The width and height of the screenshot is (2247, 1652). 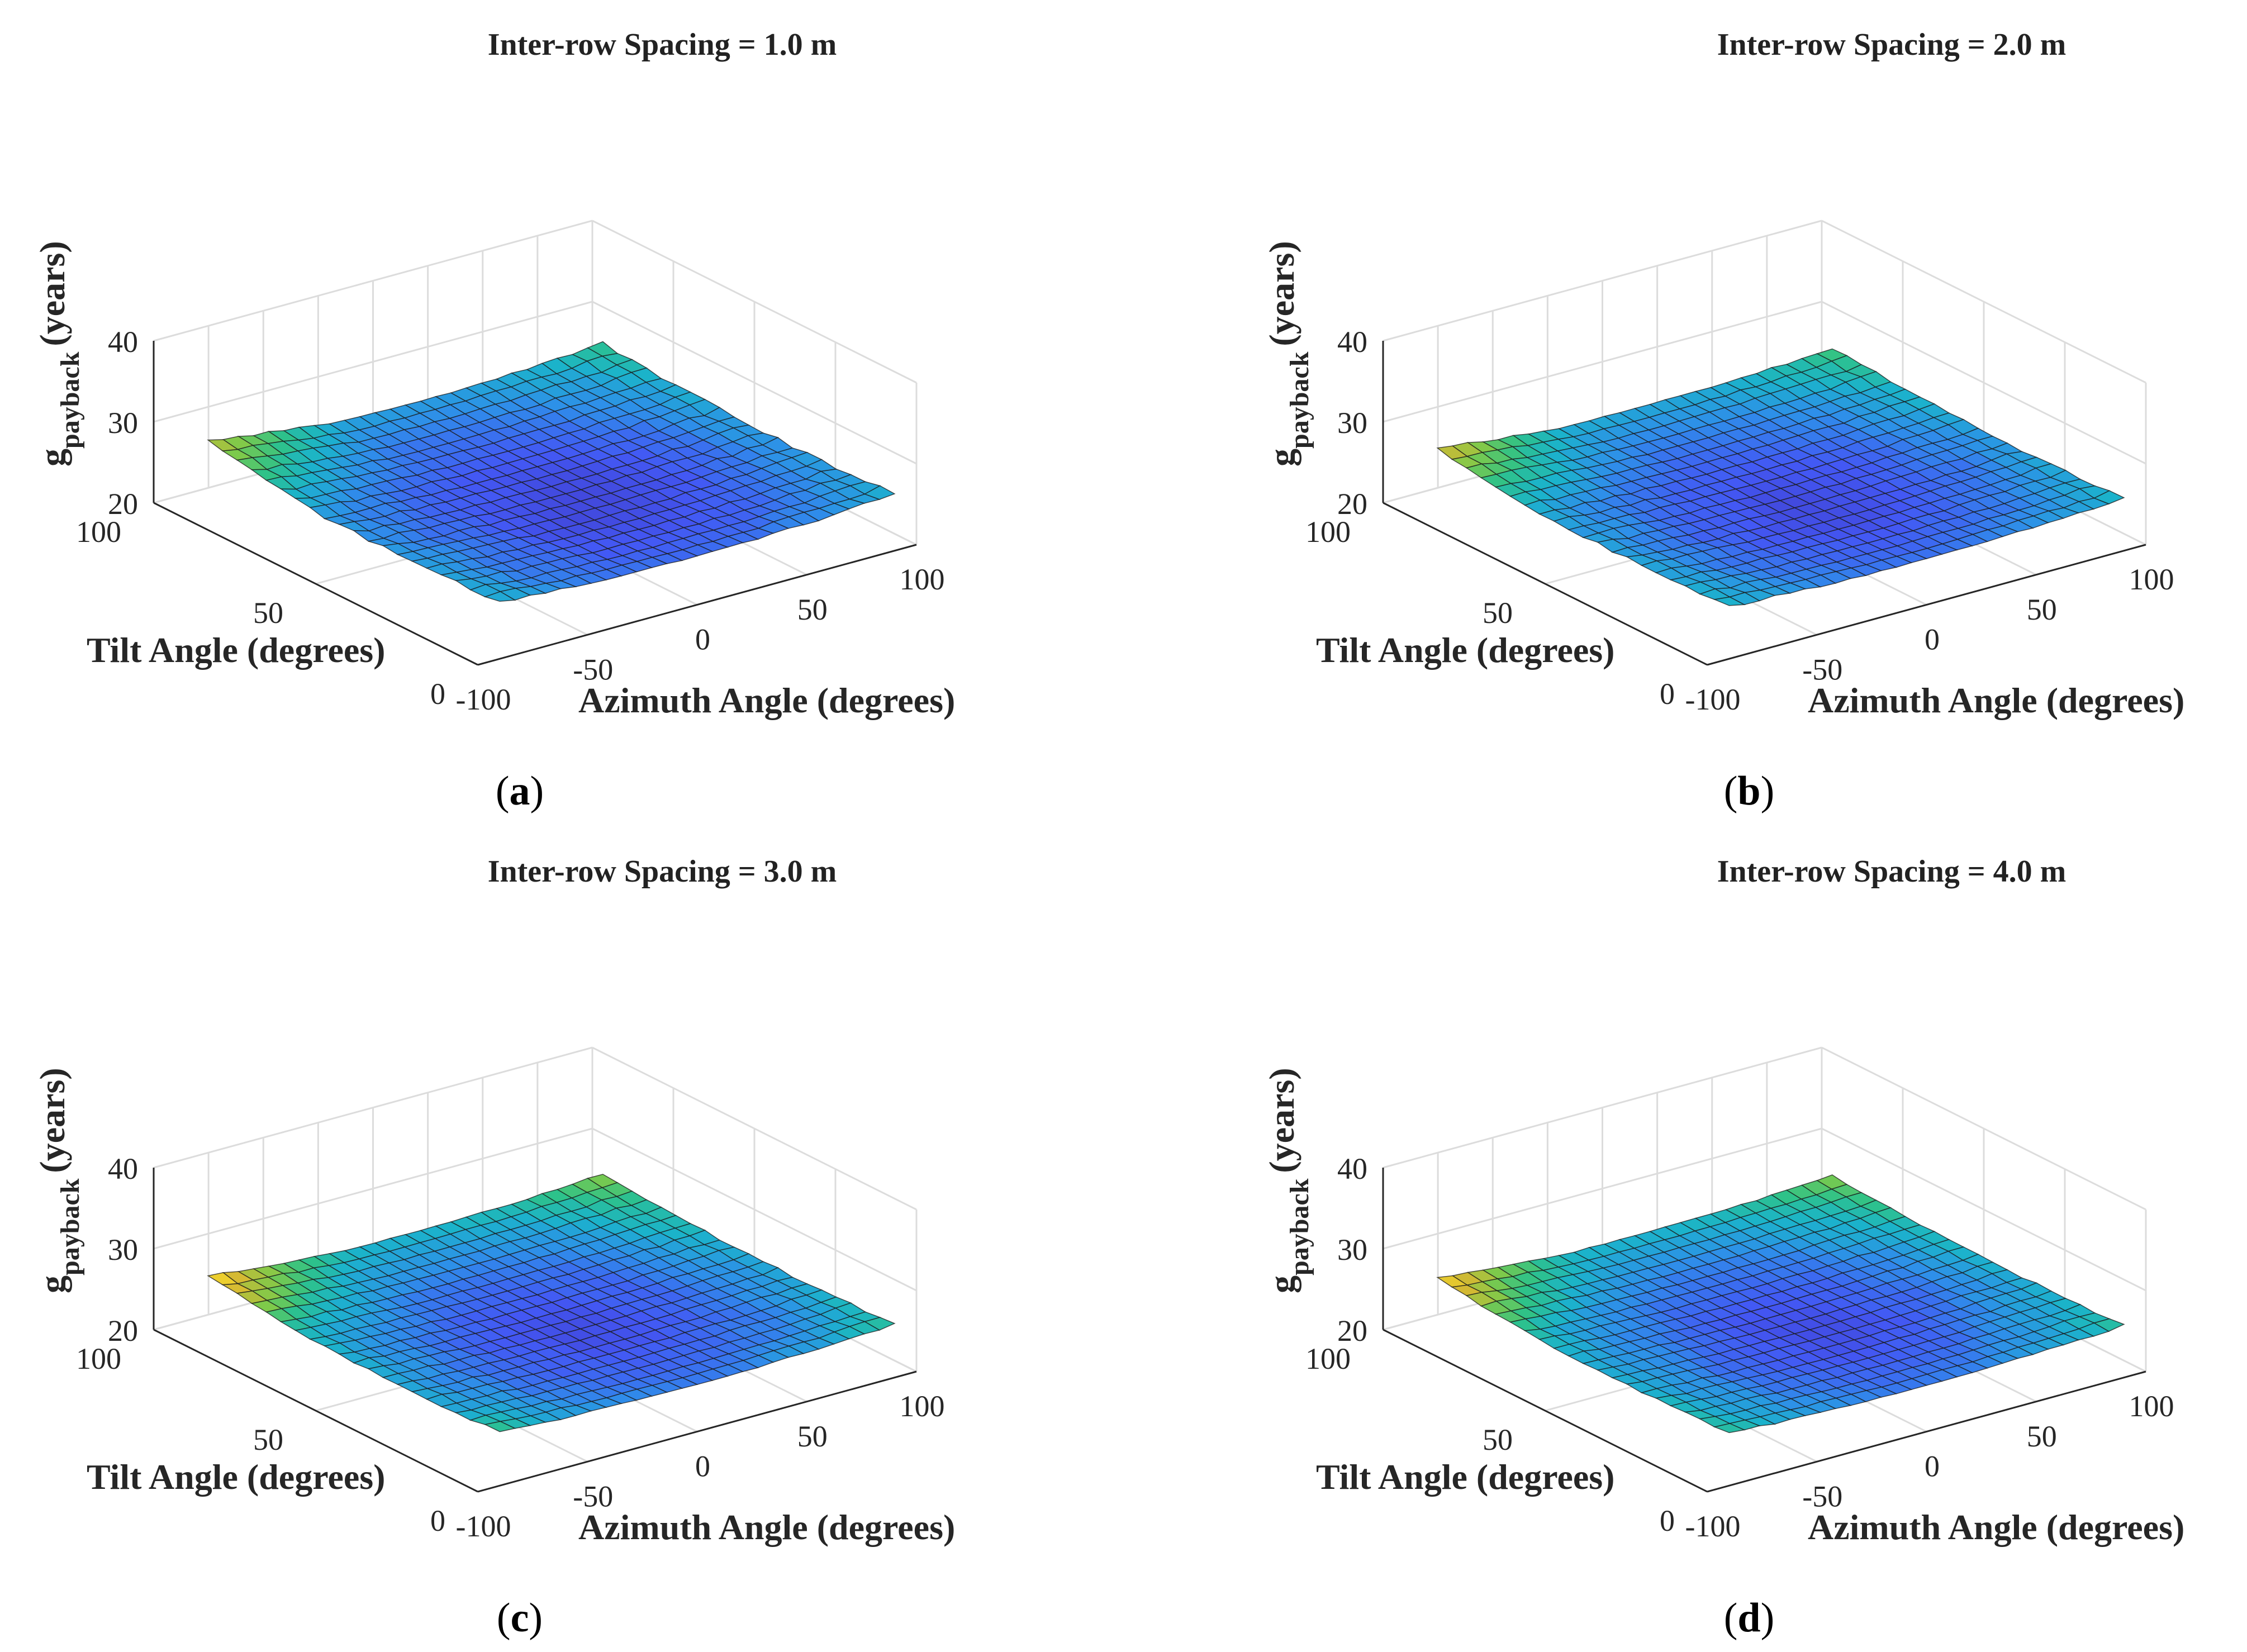 I want to click on caption-letter: c, so click(x=520, y=1618).